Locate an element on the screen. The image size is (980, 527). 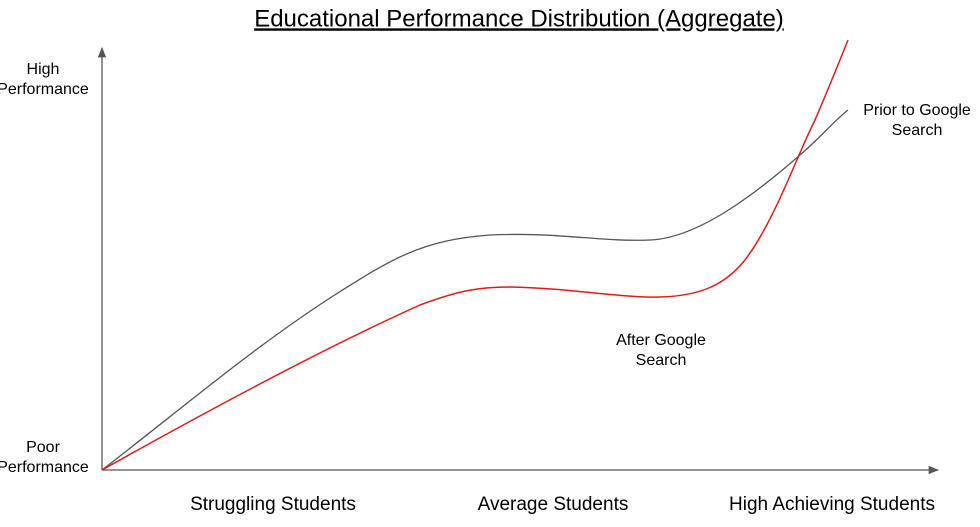
x-label: Average Students is located at coordinates (553, 504).